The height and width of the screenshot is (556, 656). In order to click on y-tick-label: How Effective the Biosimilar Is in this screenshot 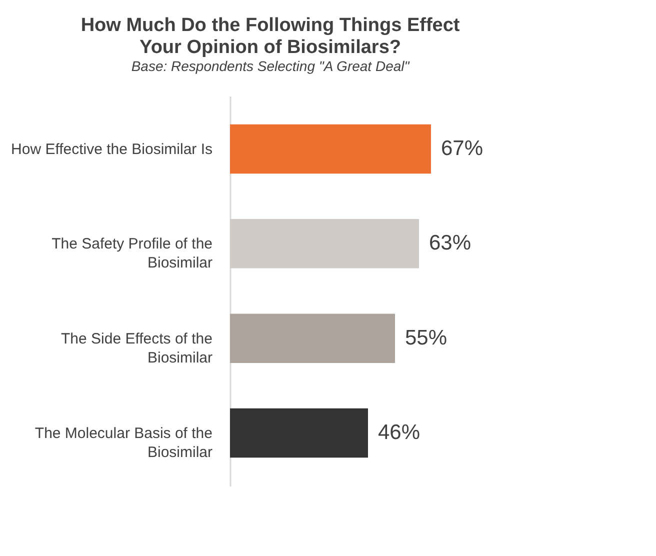, I will do `click(111, 149)`.